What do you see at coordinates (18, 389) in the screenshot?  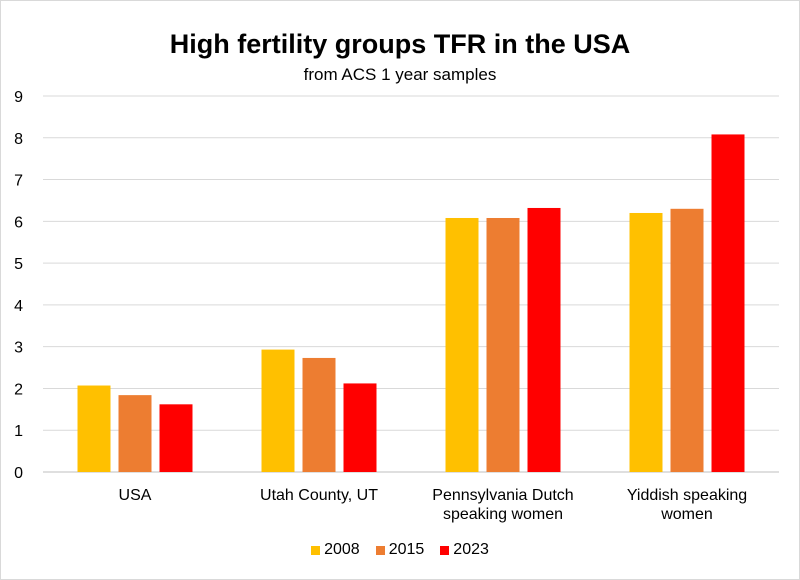 I see `y-tick-label: 2` at bounding box center [18, 389].